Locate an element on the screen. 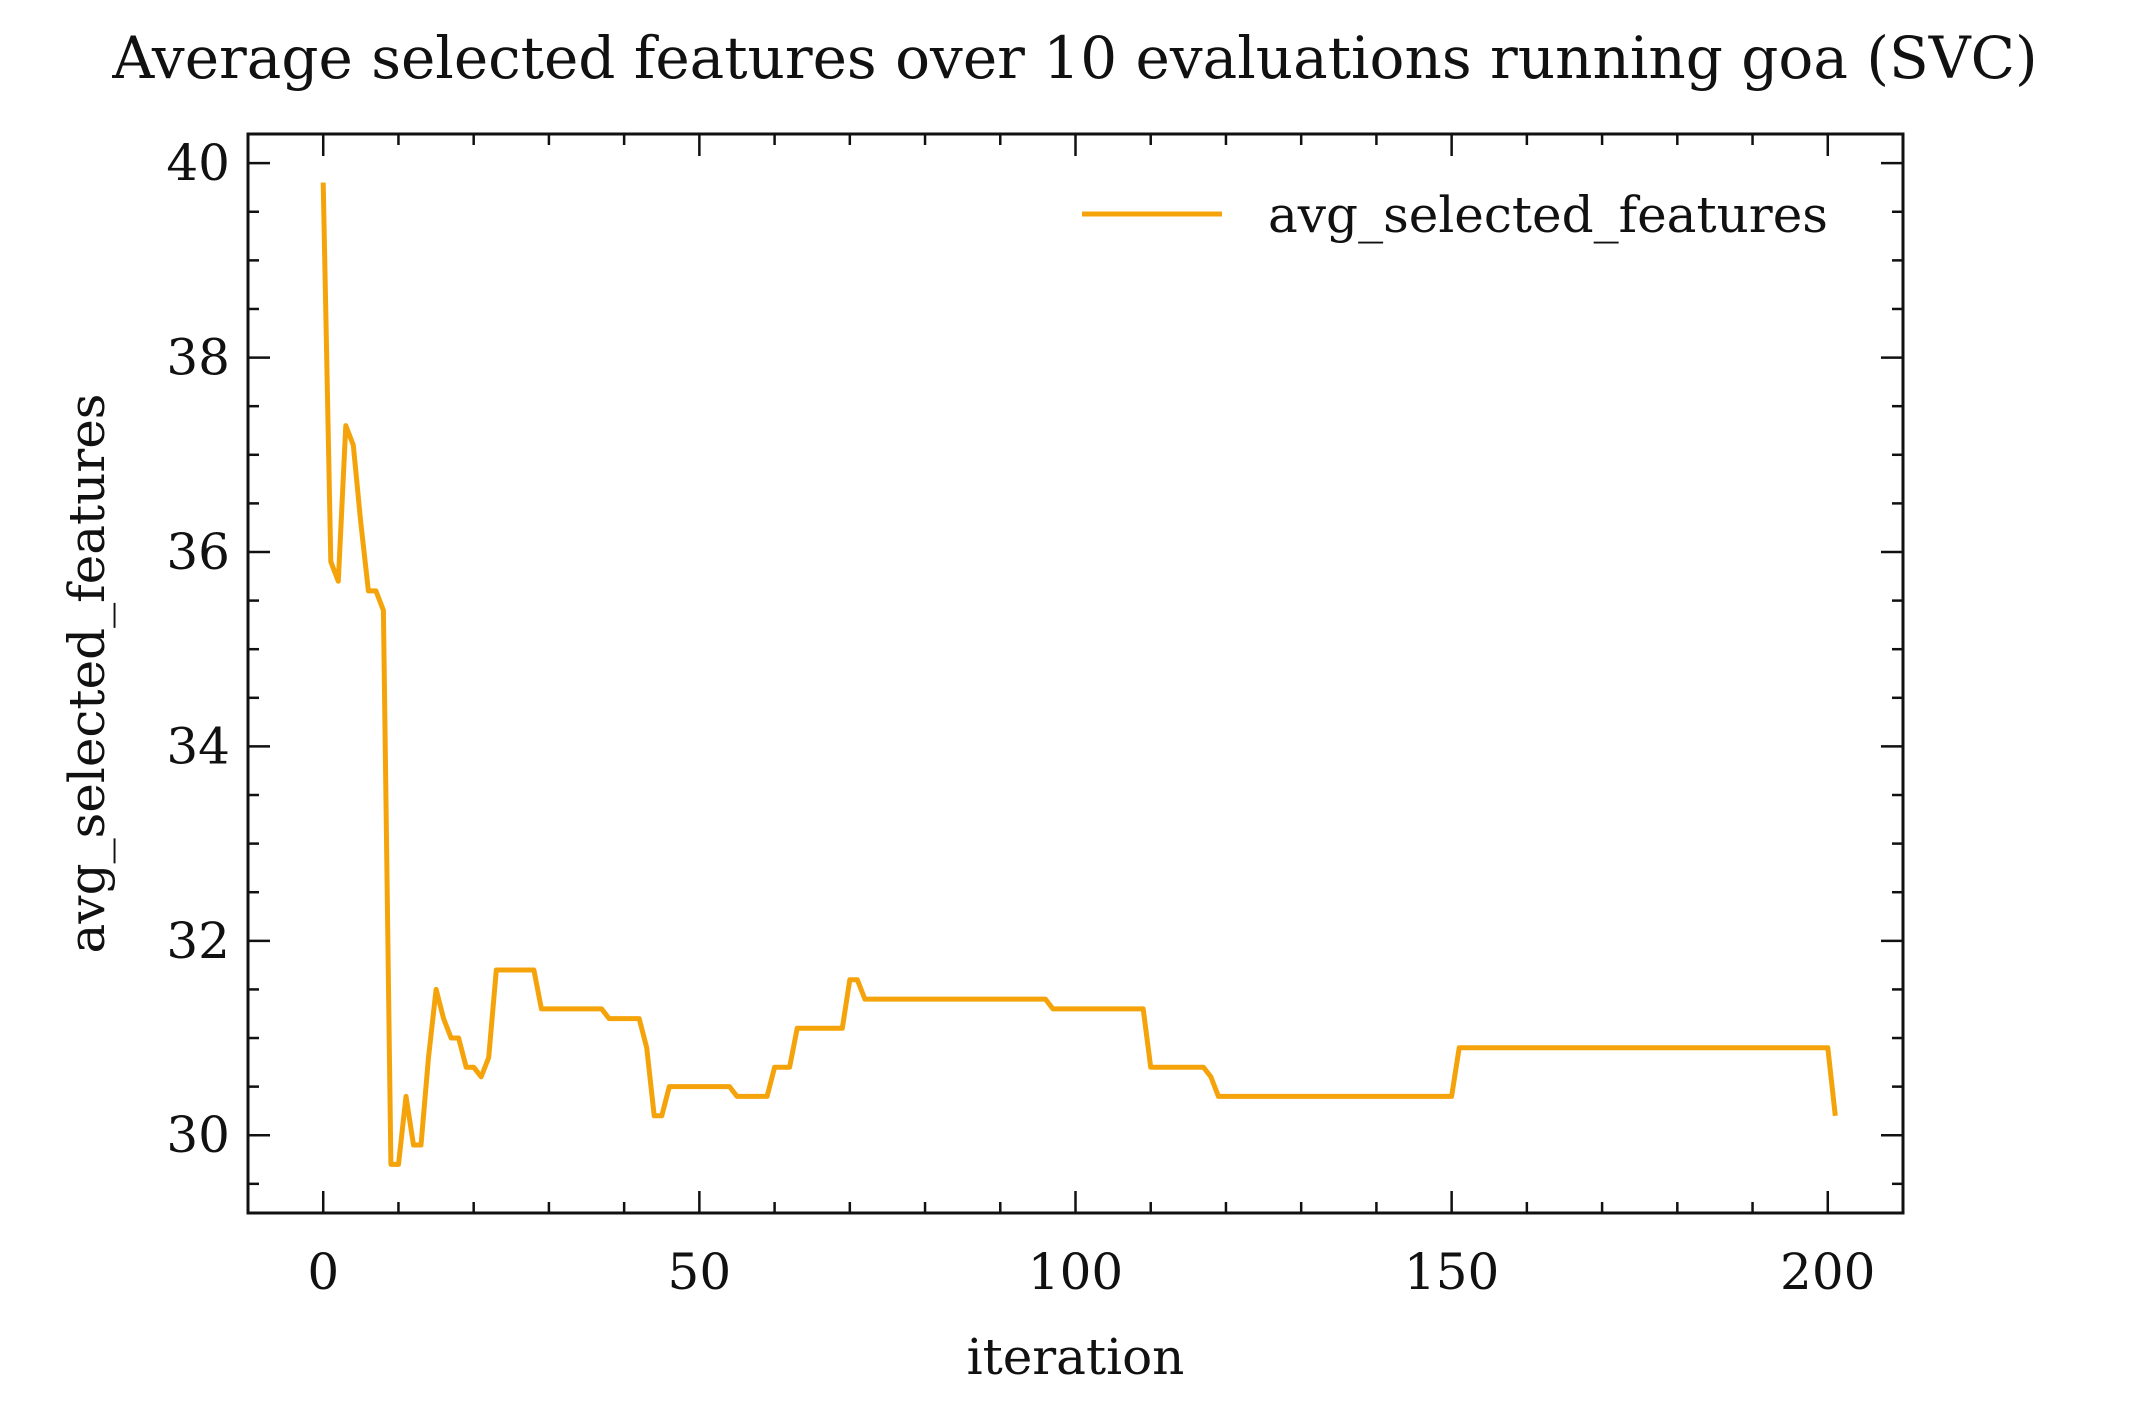 This screenshot has height=1416, width=2140. x-tick-label: 0 is located at coordinates (323, 1272).